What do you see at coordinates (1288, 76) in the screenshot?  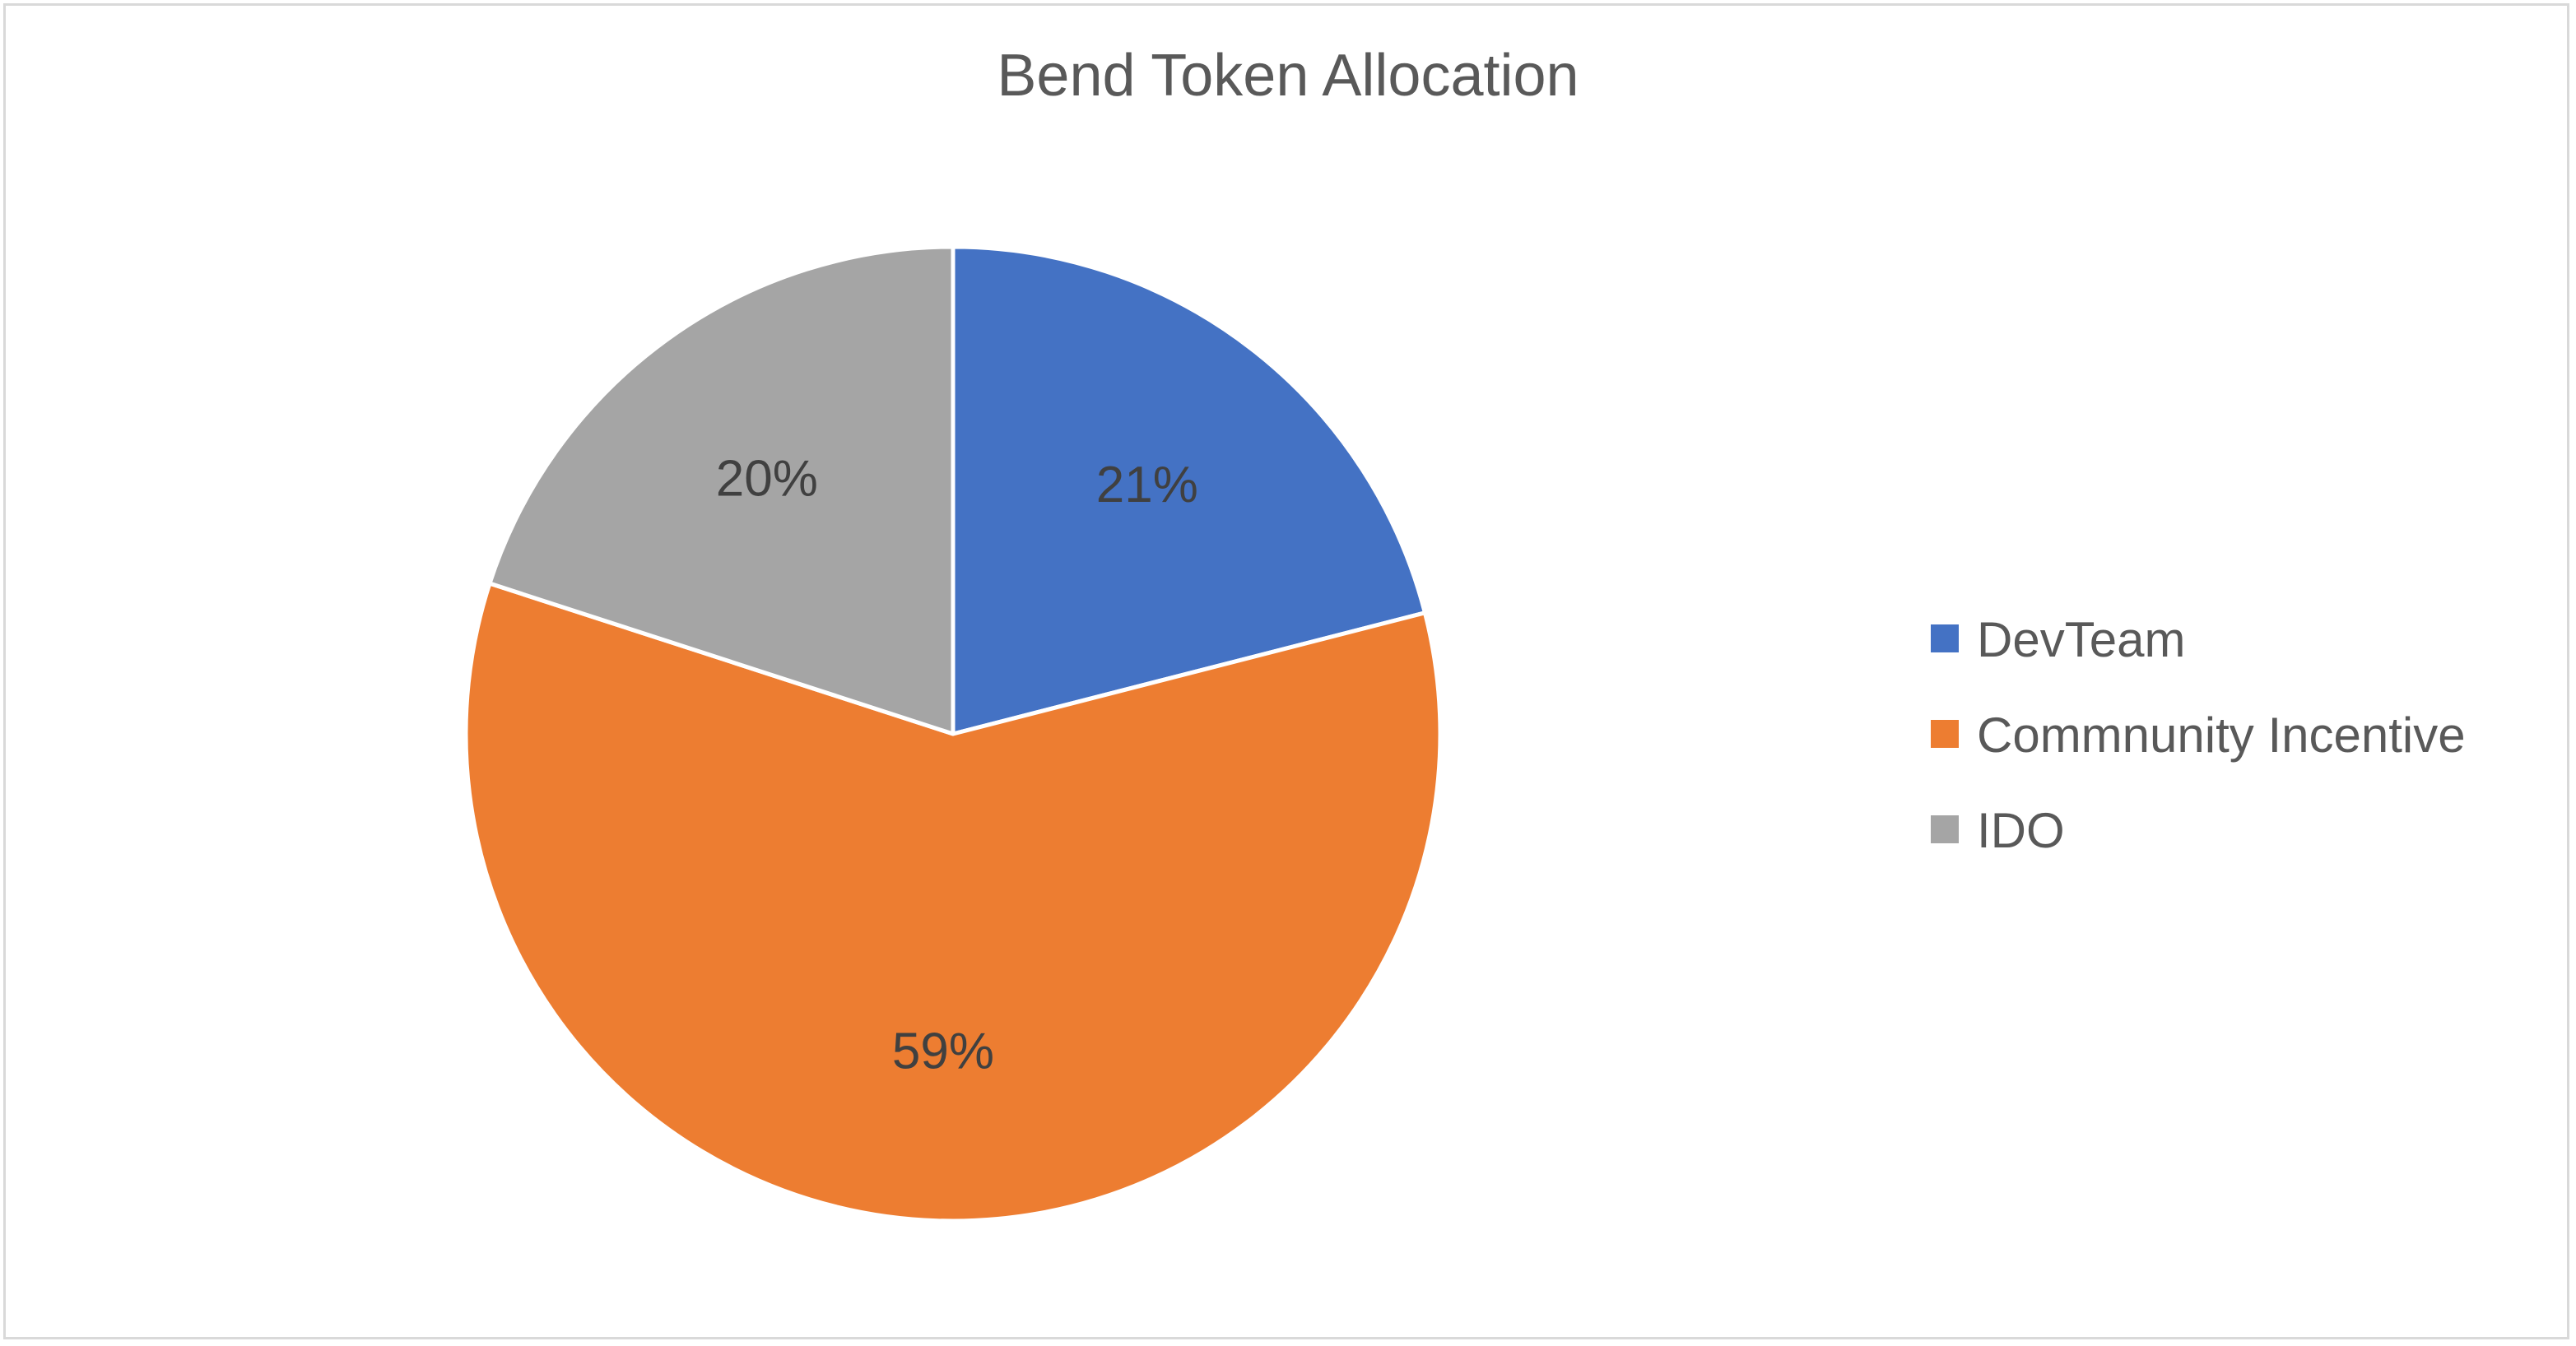 I see `chart-title: Bend Token Allocation` at bounding box center [1288, 76].